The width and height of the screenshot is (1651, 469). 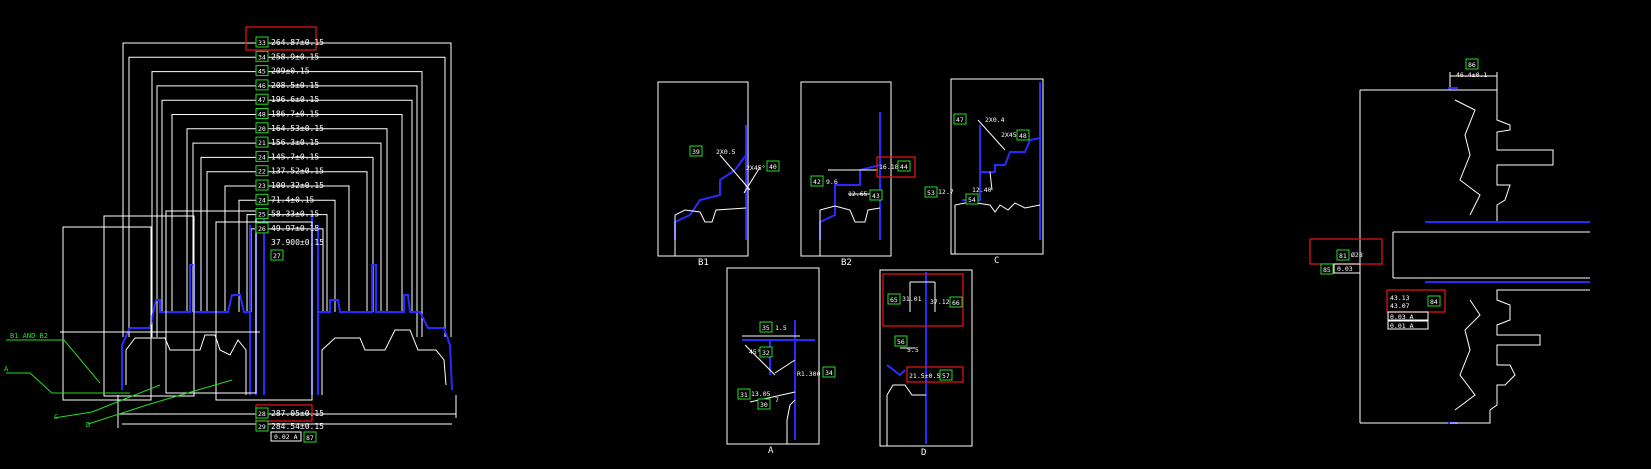 What do you see at coordinates (286, 362) in the screenshot?
I see `left-profile-white` at bounding box center [286, 362].